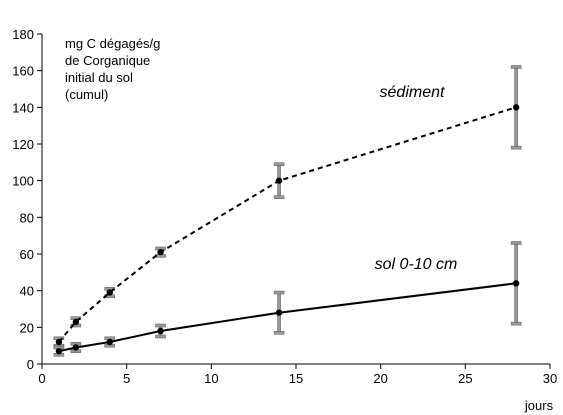  I want to click on y-tick-label: 100, so click(23, 181).